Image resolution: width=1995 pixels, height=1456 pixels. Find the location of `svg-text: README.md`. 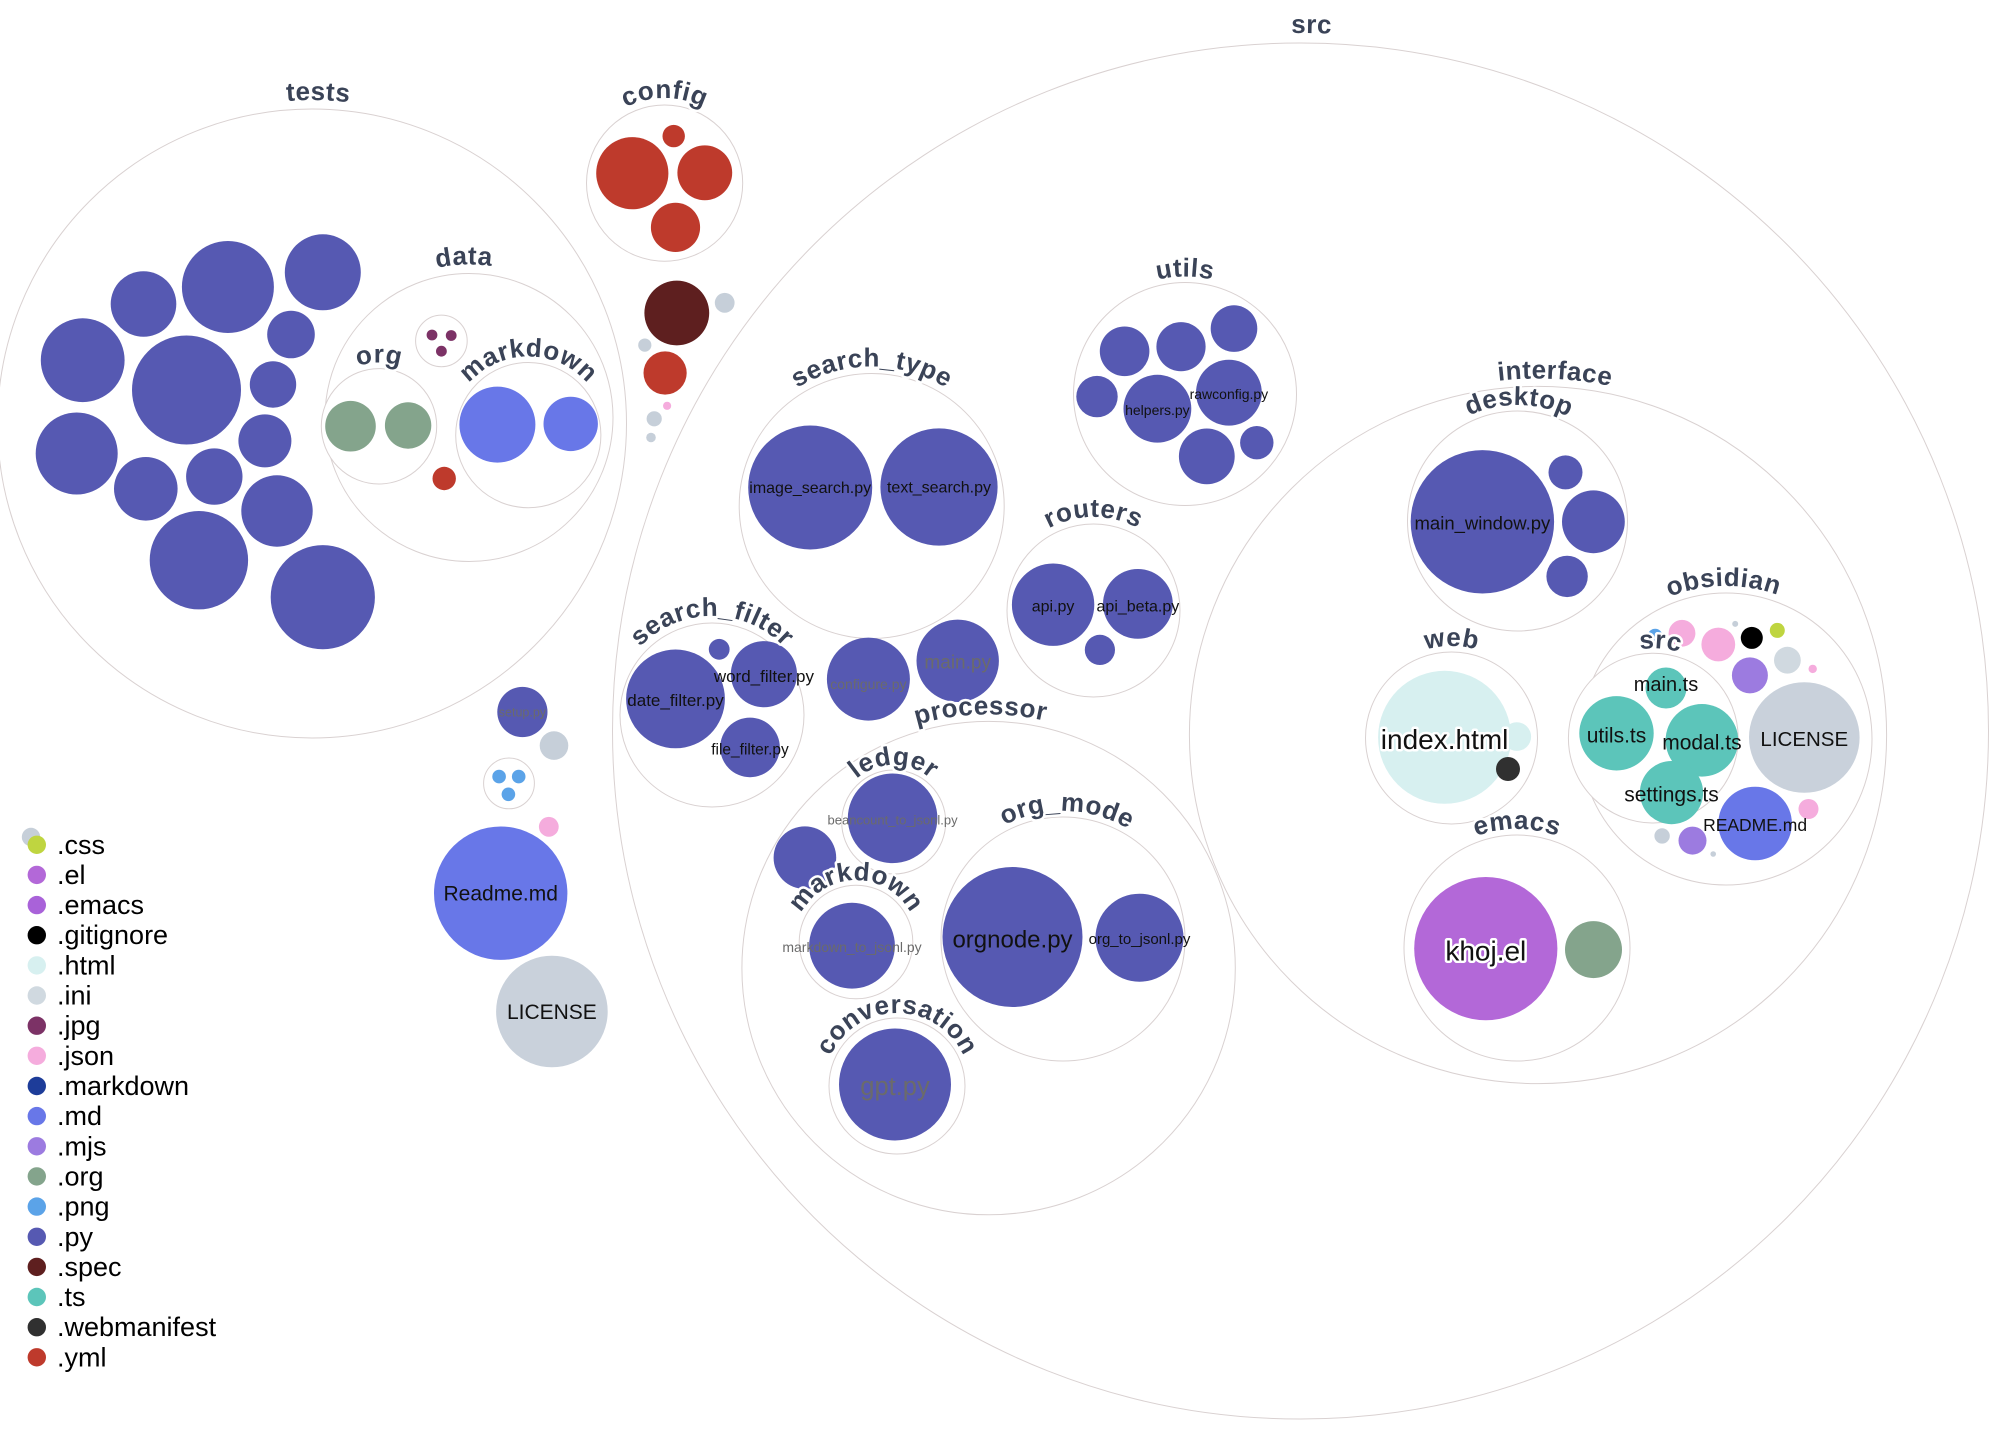

svg-text: README.md is located at coordinates (1755, 825).